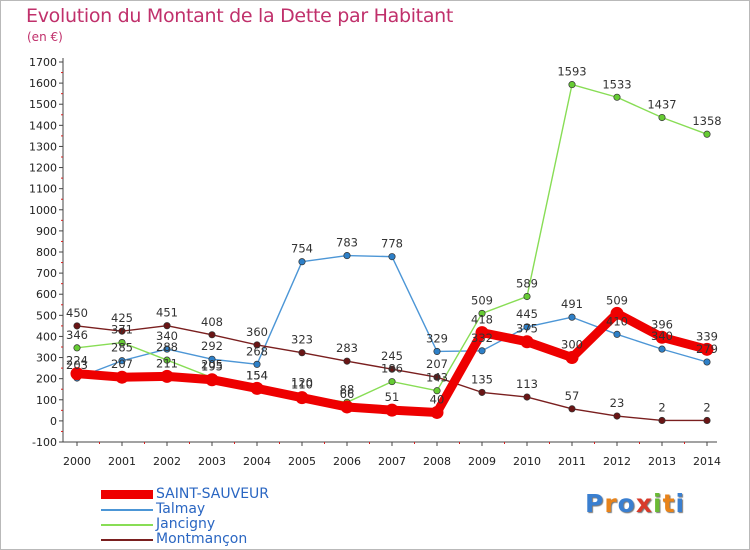 The width and height of the screenshot is (750, 550). Describe the element at coordinates (45, 37) in the screenshot. I see `chart-unit: (en €)` at that location.